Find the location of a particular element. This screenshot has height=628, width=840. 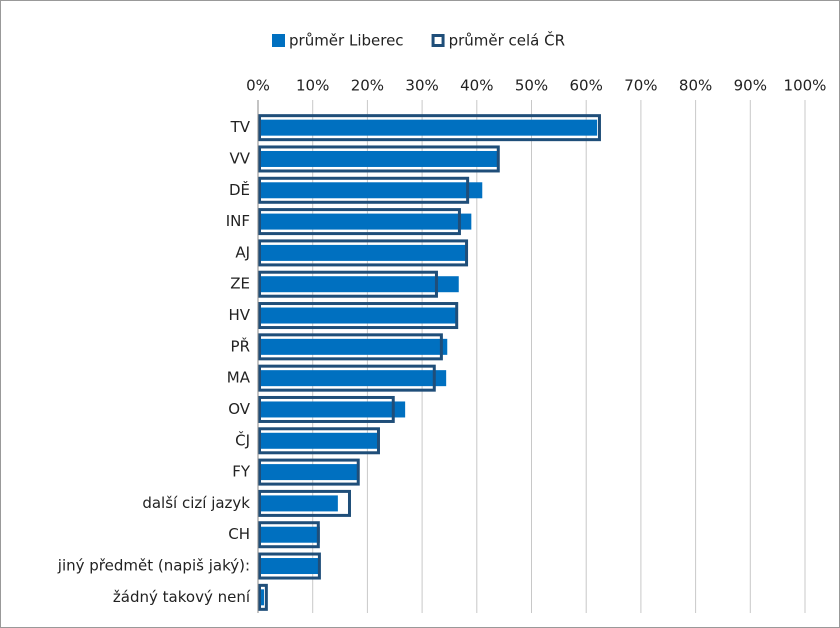

y-tick-label: žádný takový není is located at coordinates (182, 597).